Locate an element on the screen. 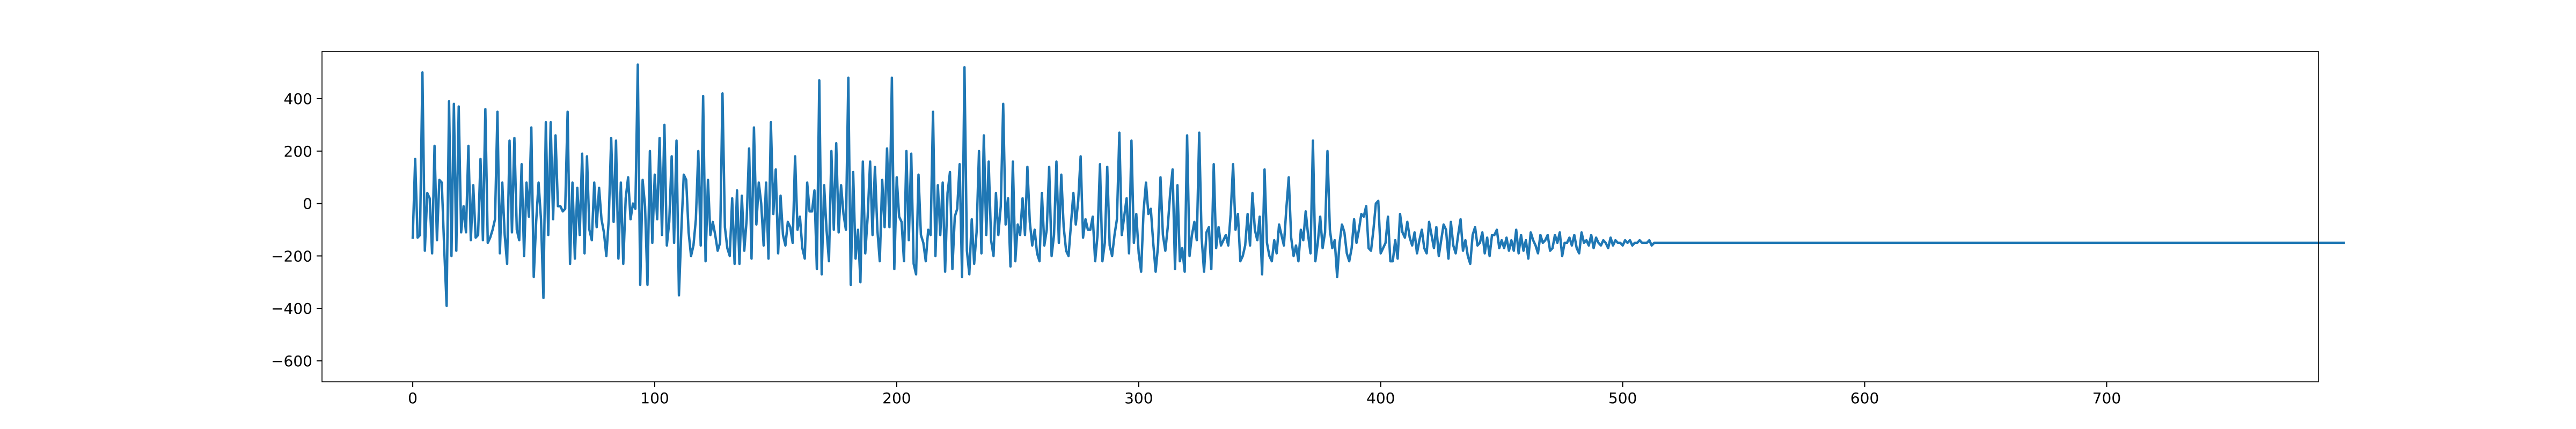 This screenshot has height=429, width=2576. y-tick-label: −200 is located at coordinates (291, 256).